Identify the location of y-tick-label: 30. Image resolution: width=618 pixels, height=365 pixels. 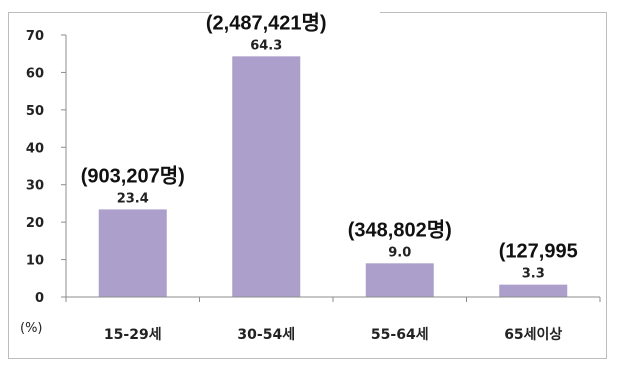
(35, 186).